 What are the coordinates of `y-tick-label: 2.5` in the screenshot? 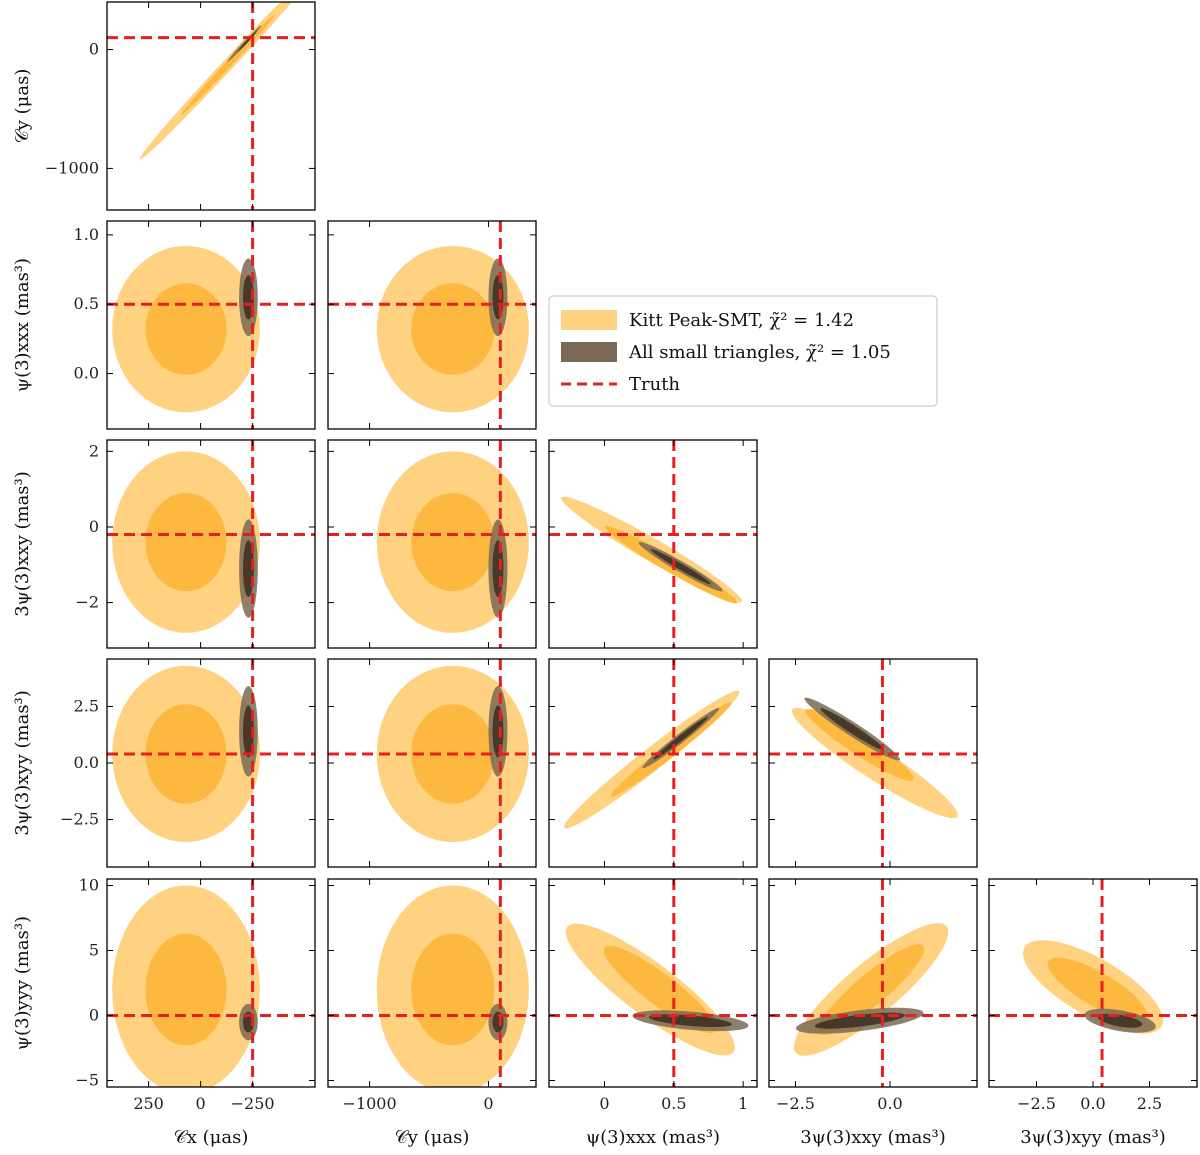 It's located at (86, 705).